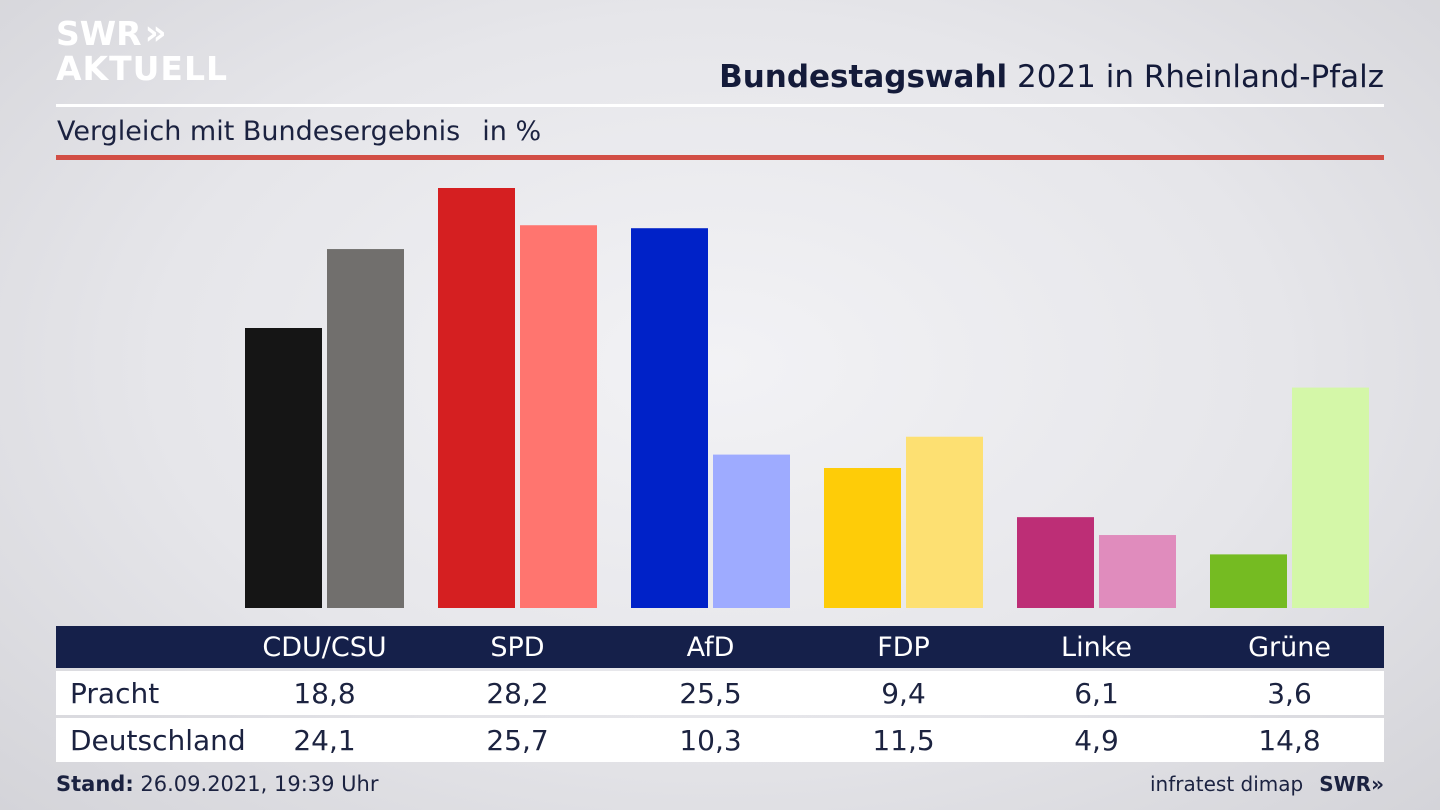 This screenshot has width=1440, height=810. Describe the element at coordinates (669, 418) in the screenshot. I see `bar-afd-pracht` at that location.